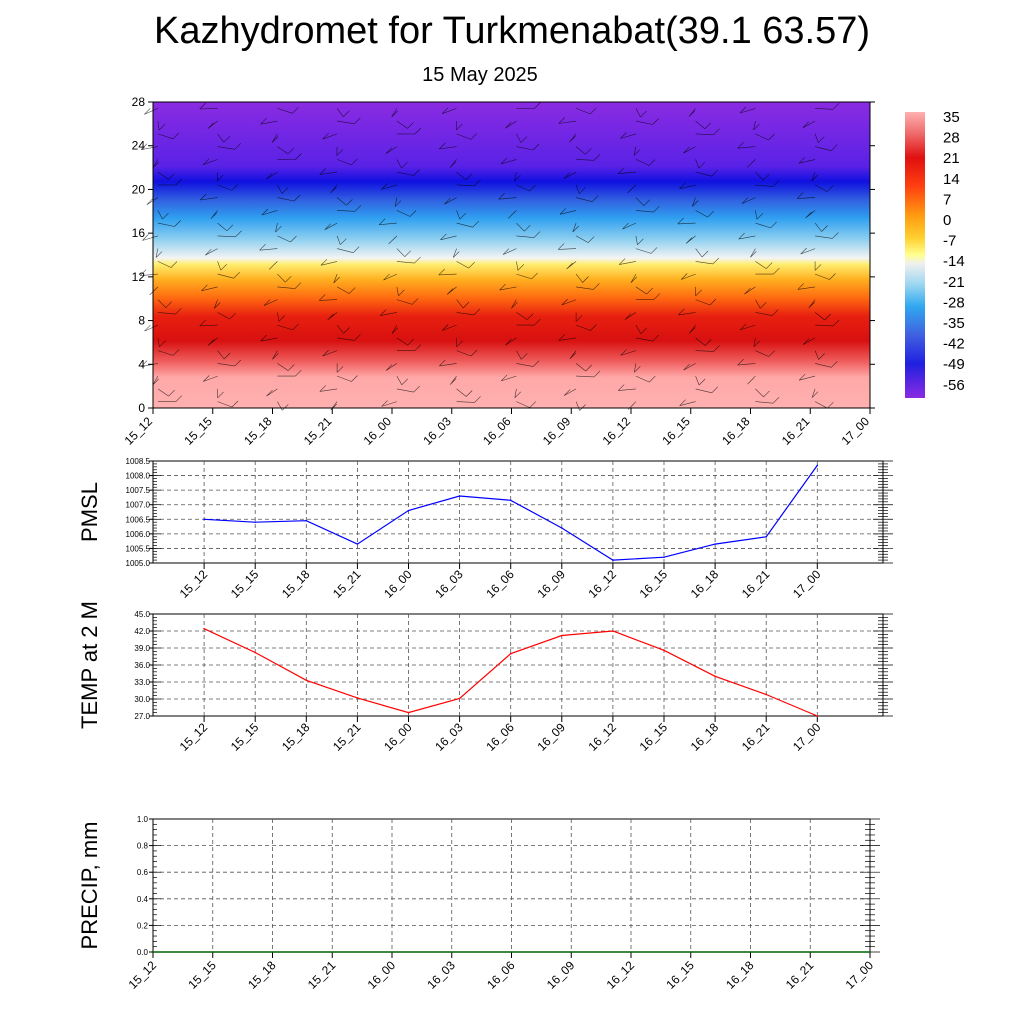 This screenshot has width=1024, height=1024. I want to click on y-tick-label: 42.0, so click(142, 631).